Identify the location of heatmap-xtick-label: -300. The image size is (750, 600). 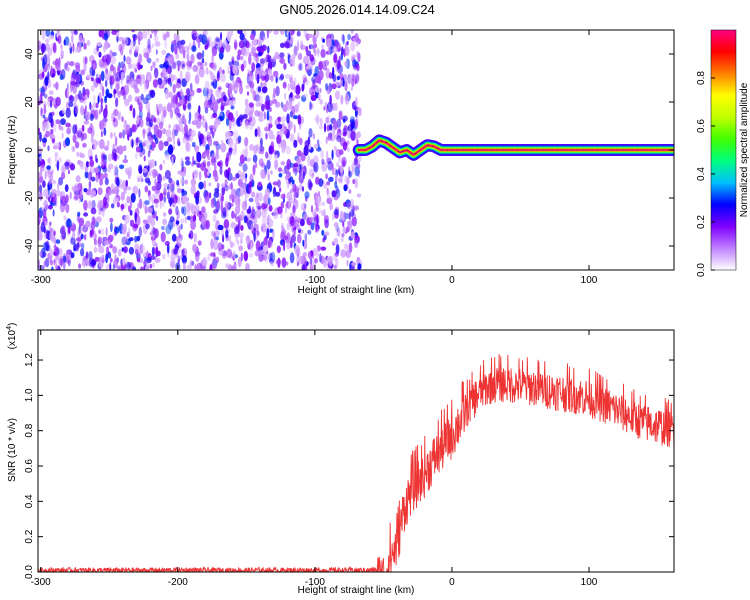
(41, 280).